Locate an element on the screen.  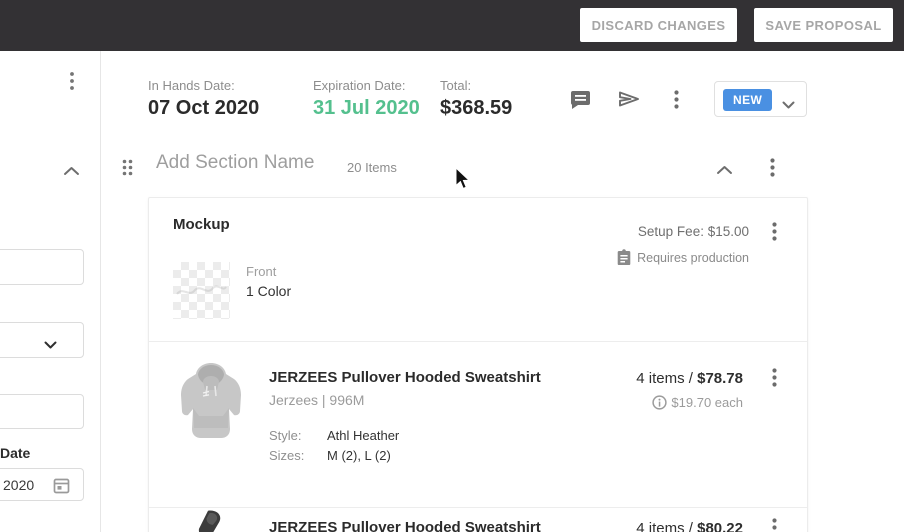
product-style-row: Style: Athl Heather is located at coordinates (334, 435).